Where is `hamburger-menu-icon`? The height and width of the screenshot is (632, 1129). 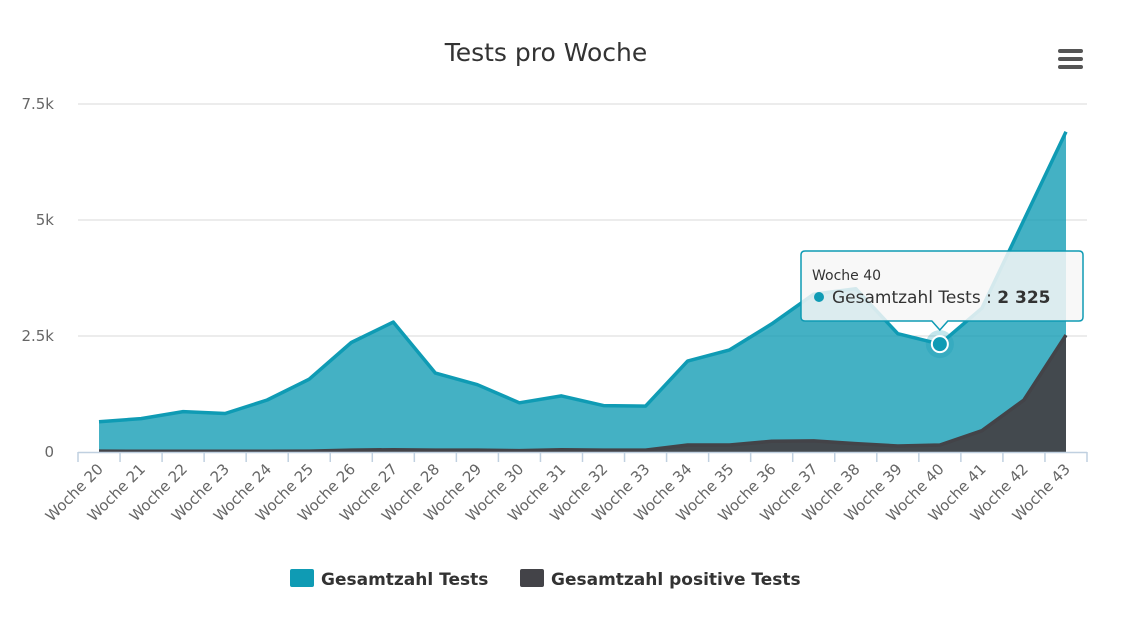
hamburger-menu-icon is located at coordinates (1071, 59).